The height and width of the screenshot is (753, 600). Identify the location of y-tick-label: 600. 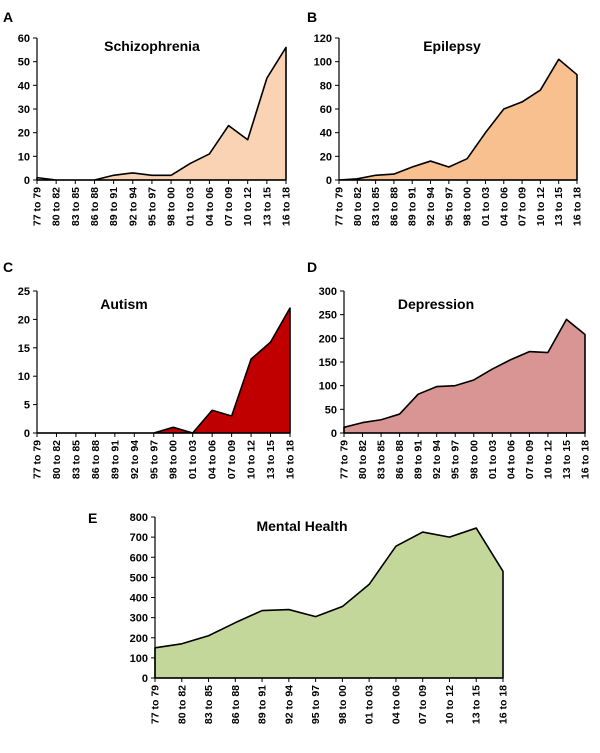
(139, 558).